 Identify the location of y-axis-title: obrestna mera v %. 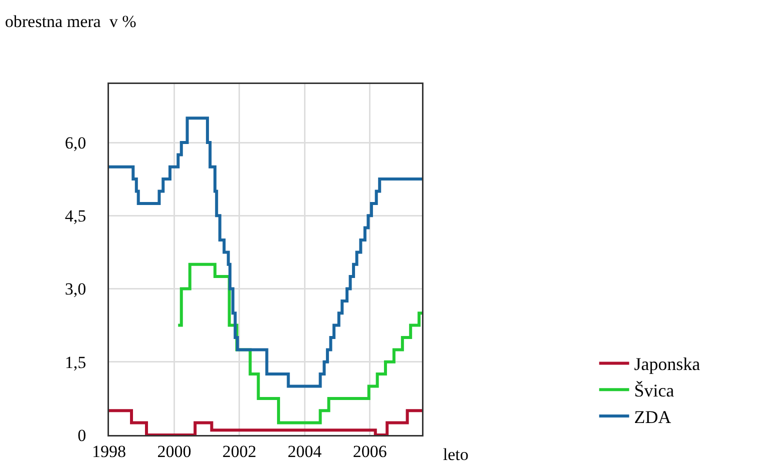
(70, 21).